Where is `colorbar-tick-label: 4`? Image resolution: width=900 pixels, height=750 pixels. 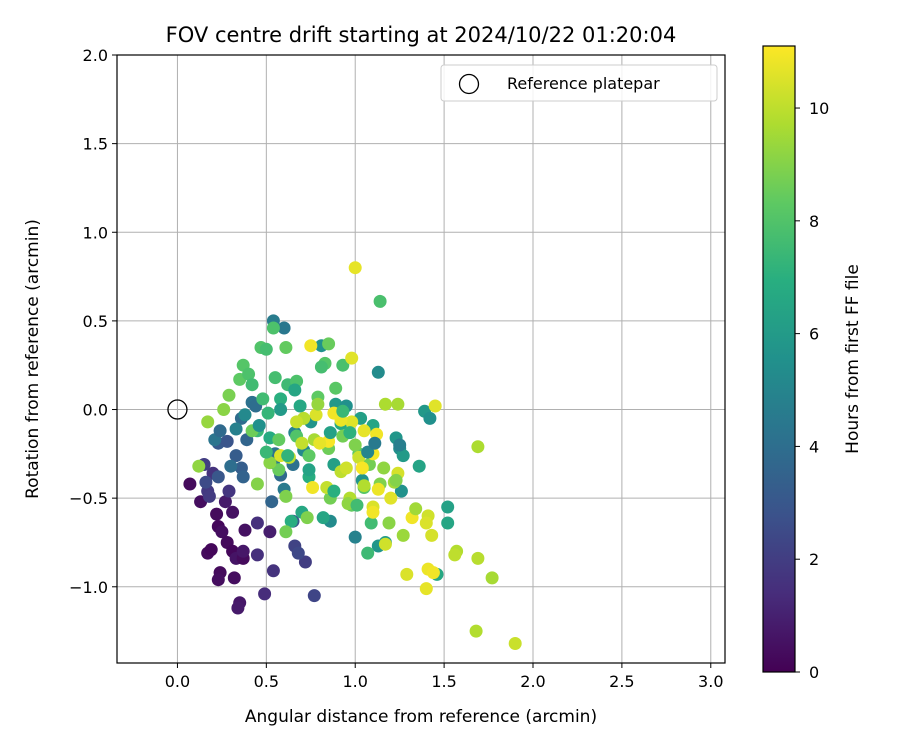
colorbar-tick-label: 4 is located at coordinates (814, 446).